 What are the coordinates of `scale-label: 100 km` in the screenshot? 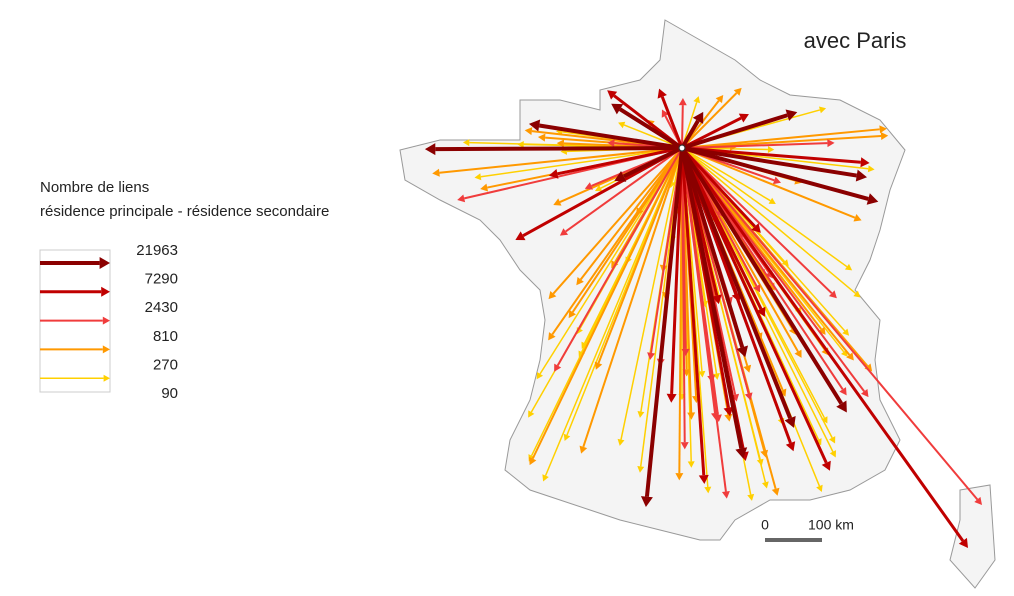 It's located at (831, 525).